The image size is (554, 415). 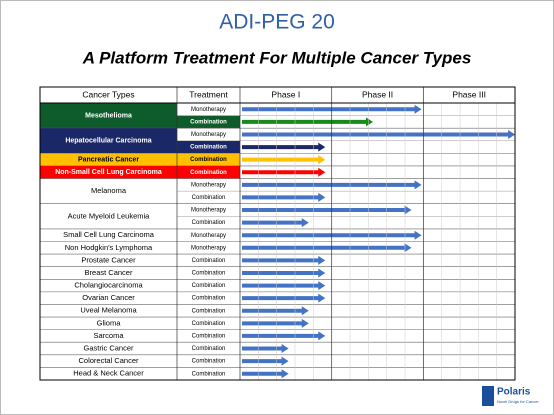 I want to click on header-label: Phase I, so click(x=285, y=94).